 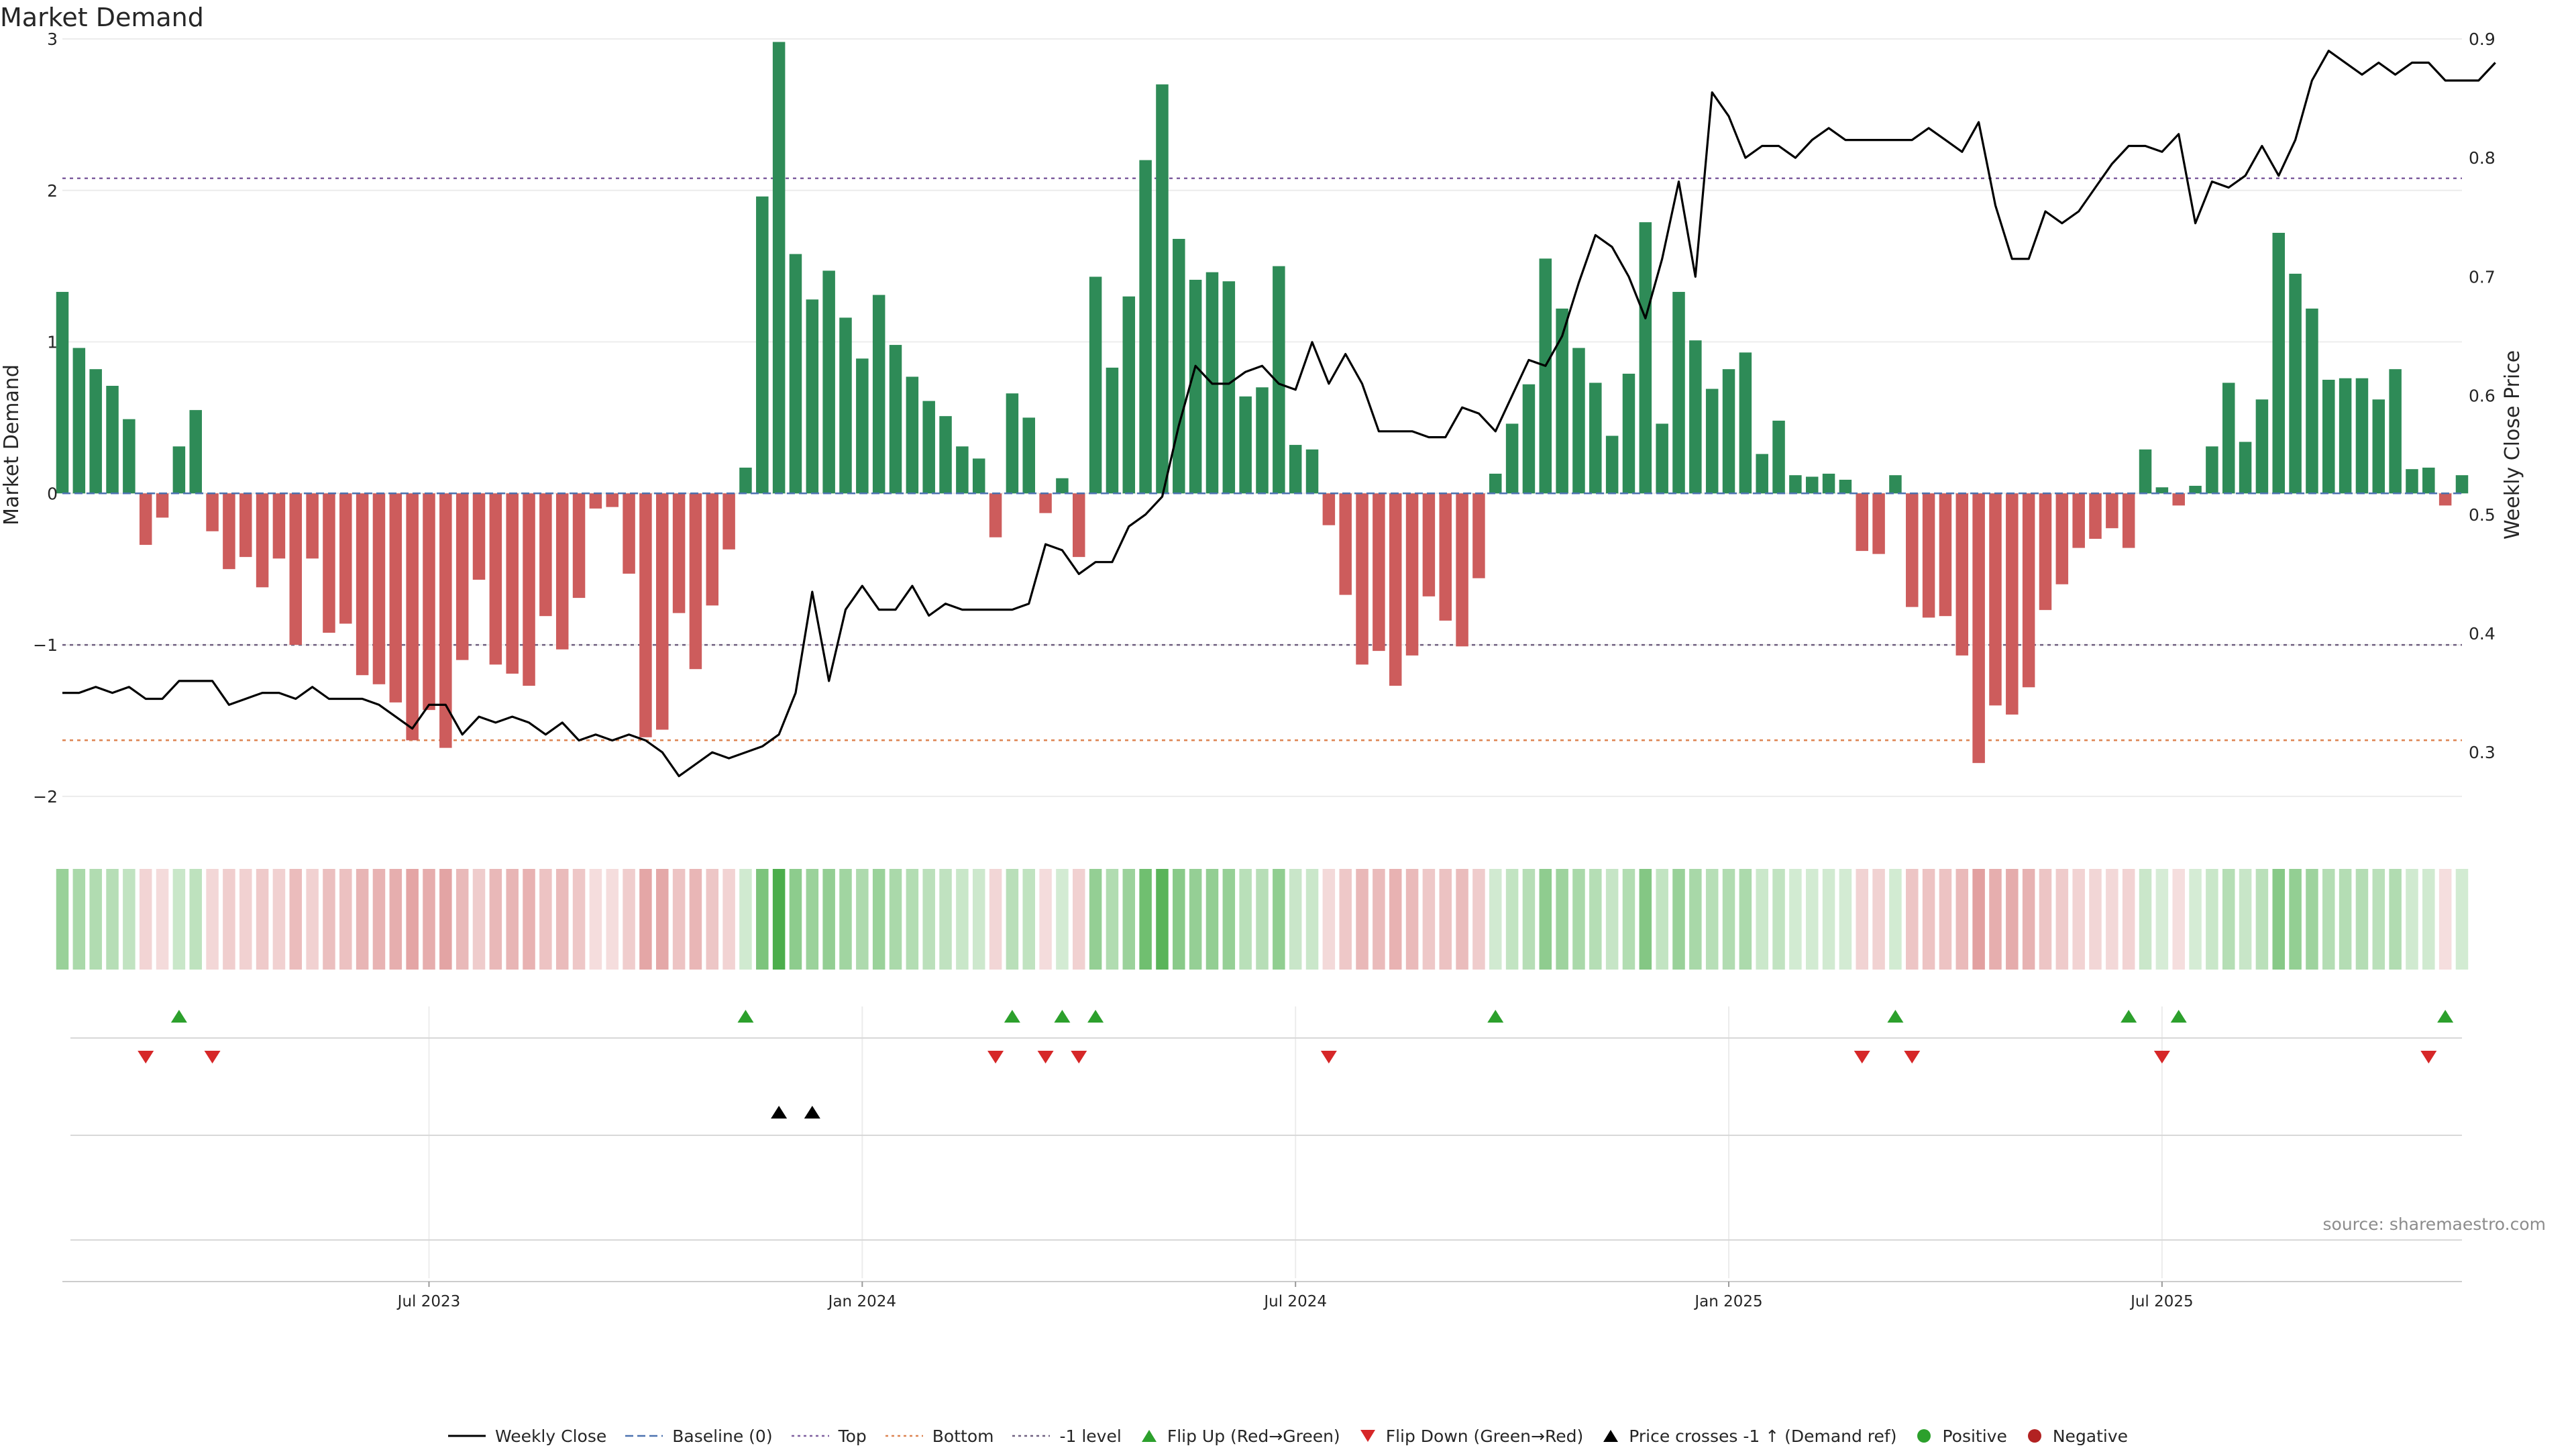 I want to click on y2-tick-label: 0.7, so click(x=2482, y=277).